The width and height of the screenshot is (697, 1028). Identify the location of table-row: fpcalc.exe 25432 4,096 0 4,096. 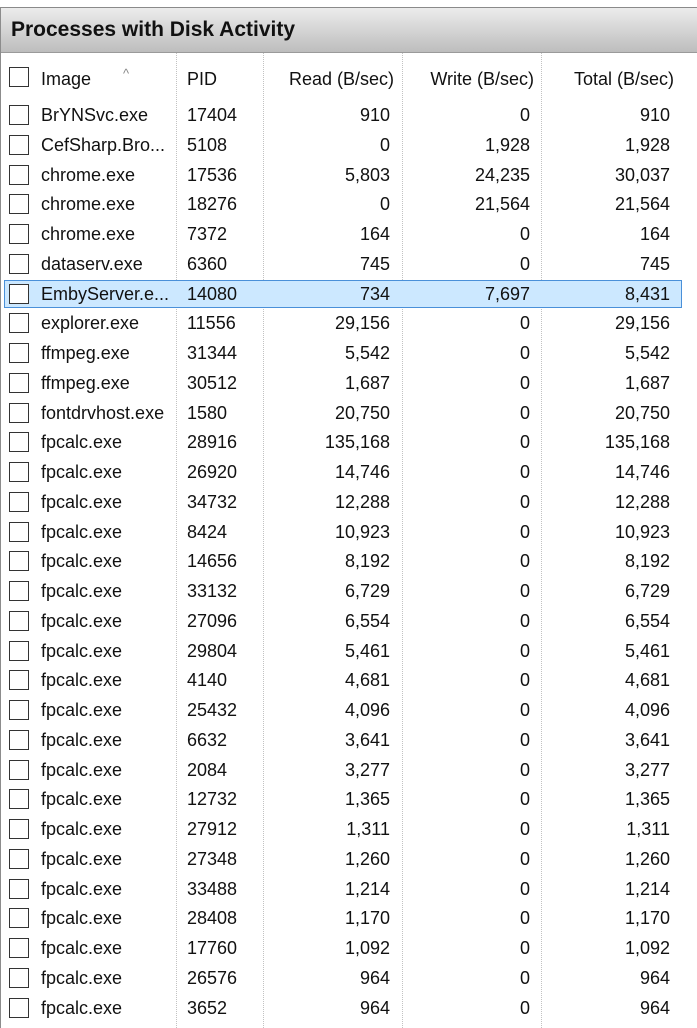
(349, 711).